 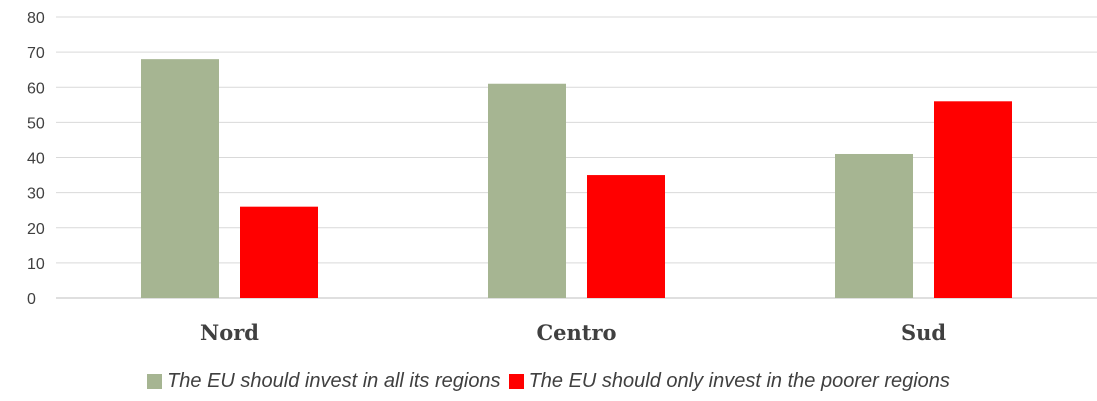 I want to click on category-label-centro: Centro, so click(x=576, y=332).